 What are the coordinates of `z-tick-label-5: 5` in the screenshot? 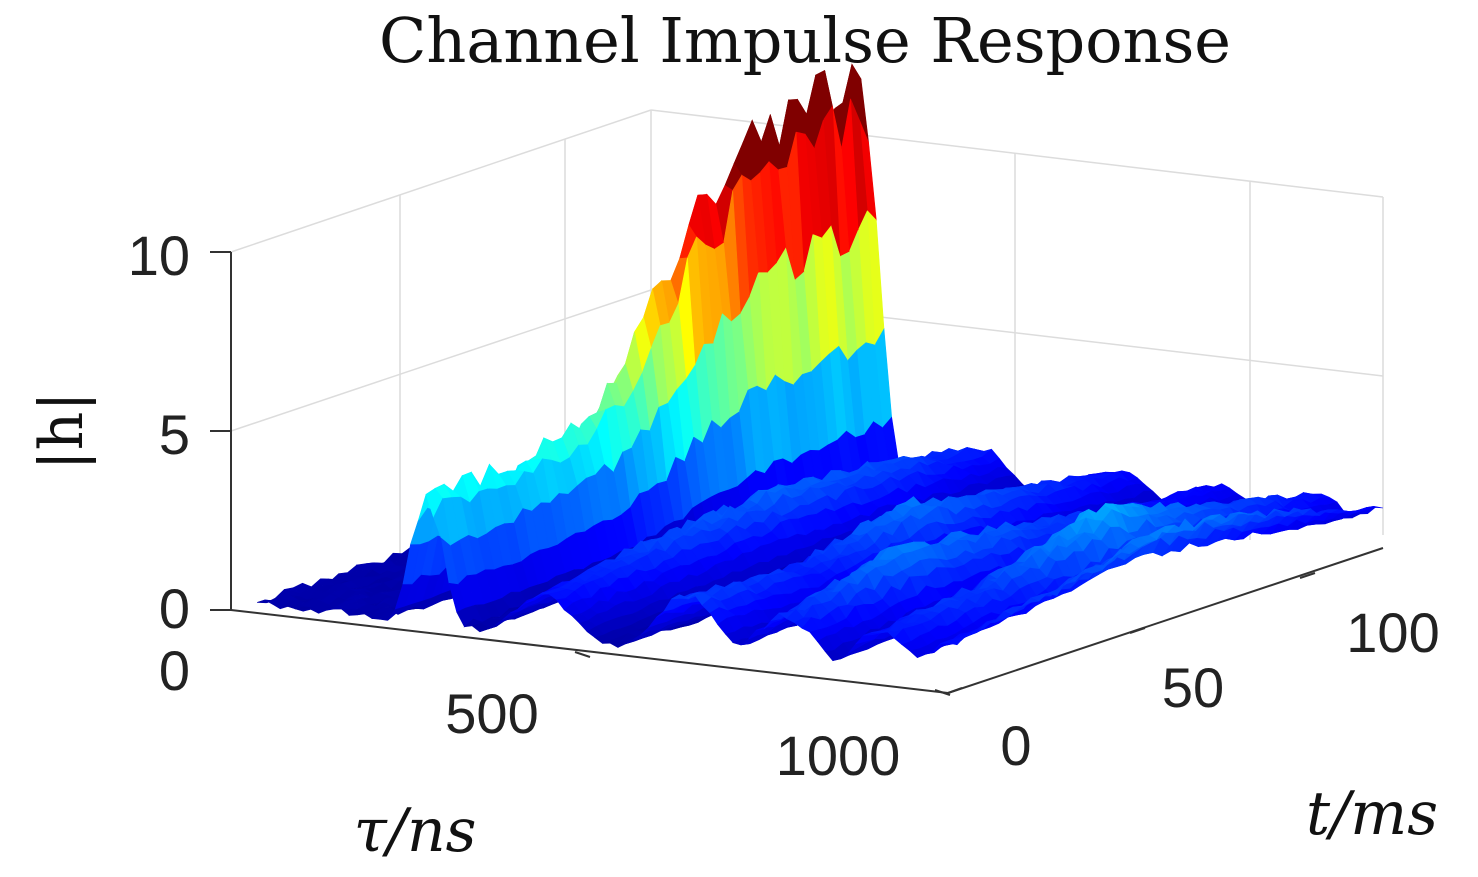 It's located at (174, 434).